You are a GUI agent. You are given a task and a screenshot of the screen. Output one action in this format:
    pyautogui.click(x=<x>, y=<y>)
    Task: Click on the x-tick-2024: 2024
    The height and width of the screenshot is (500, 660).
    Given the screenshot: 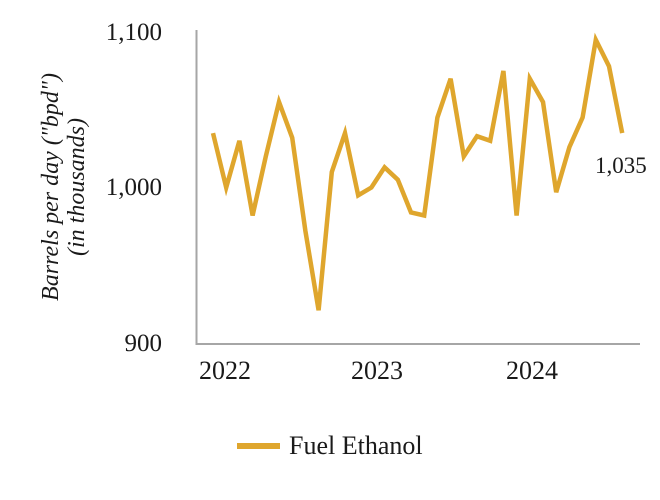 What is the action you would take?
    pyautogui.click(x=532, y=370)
    